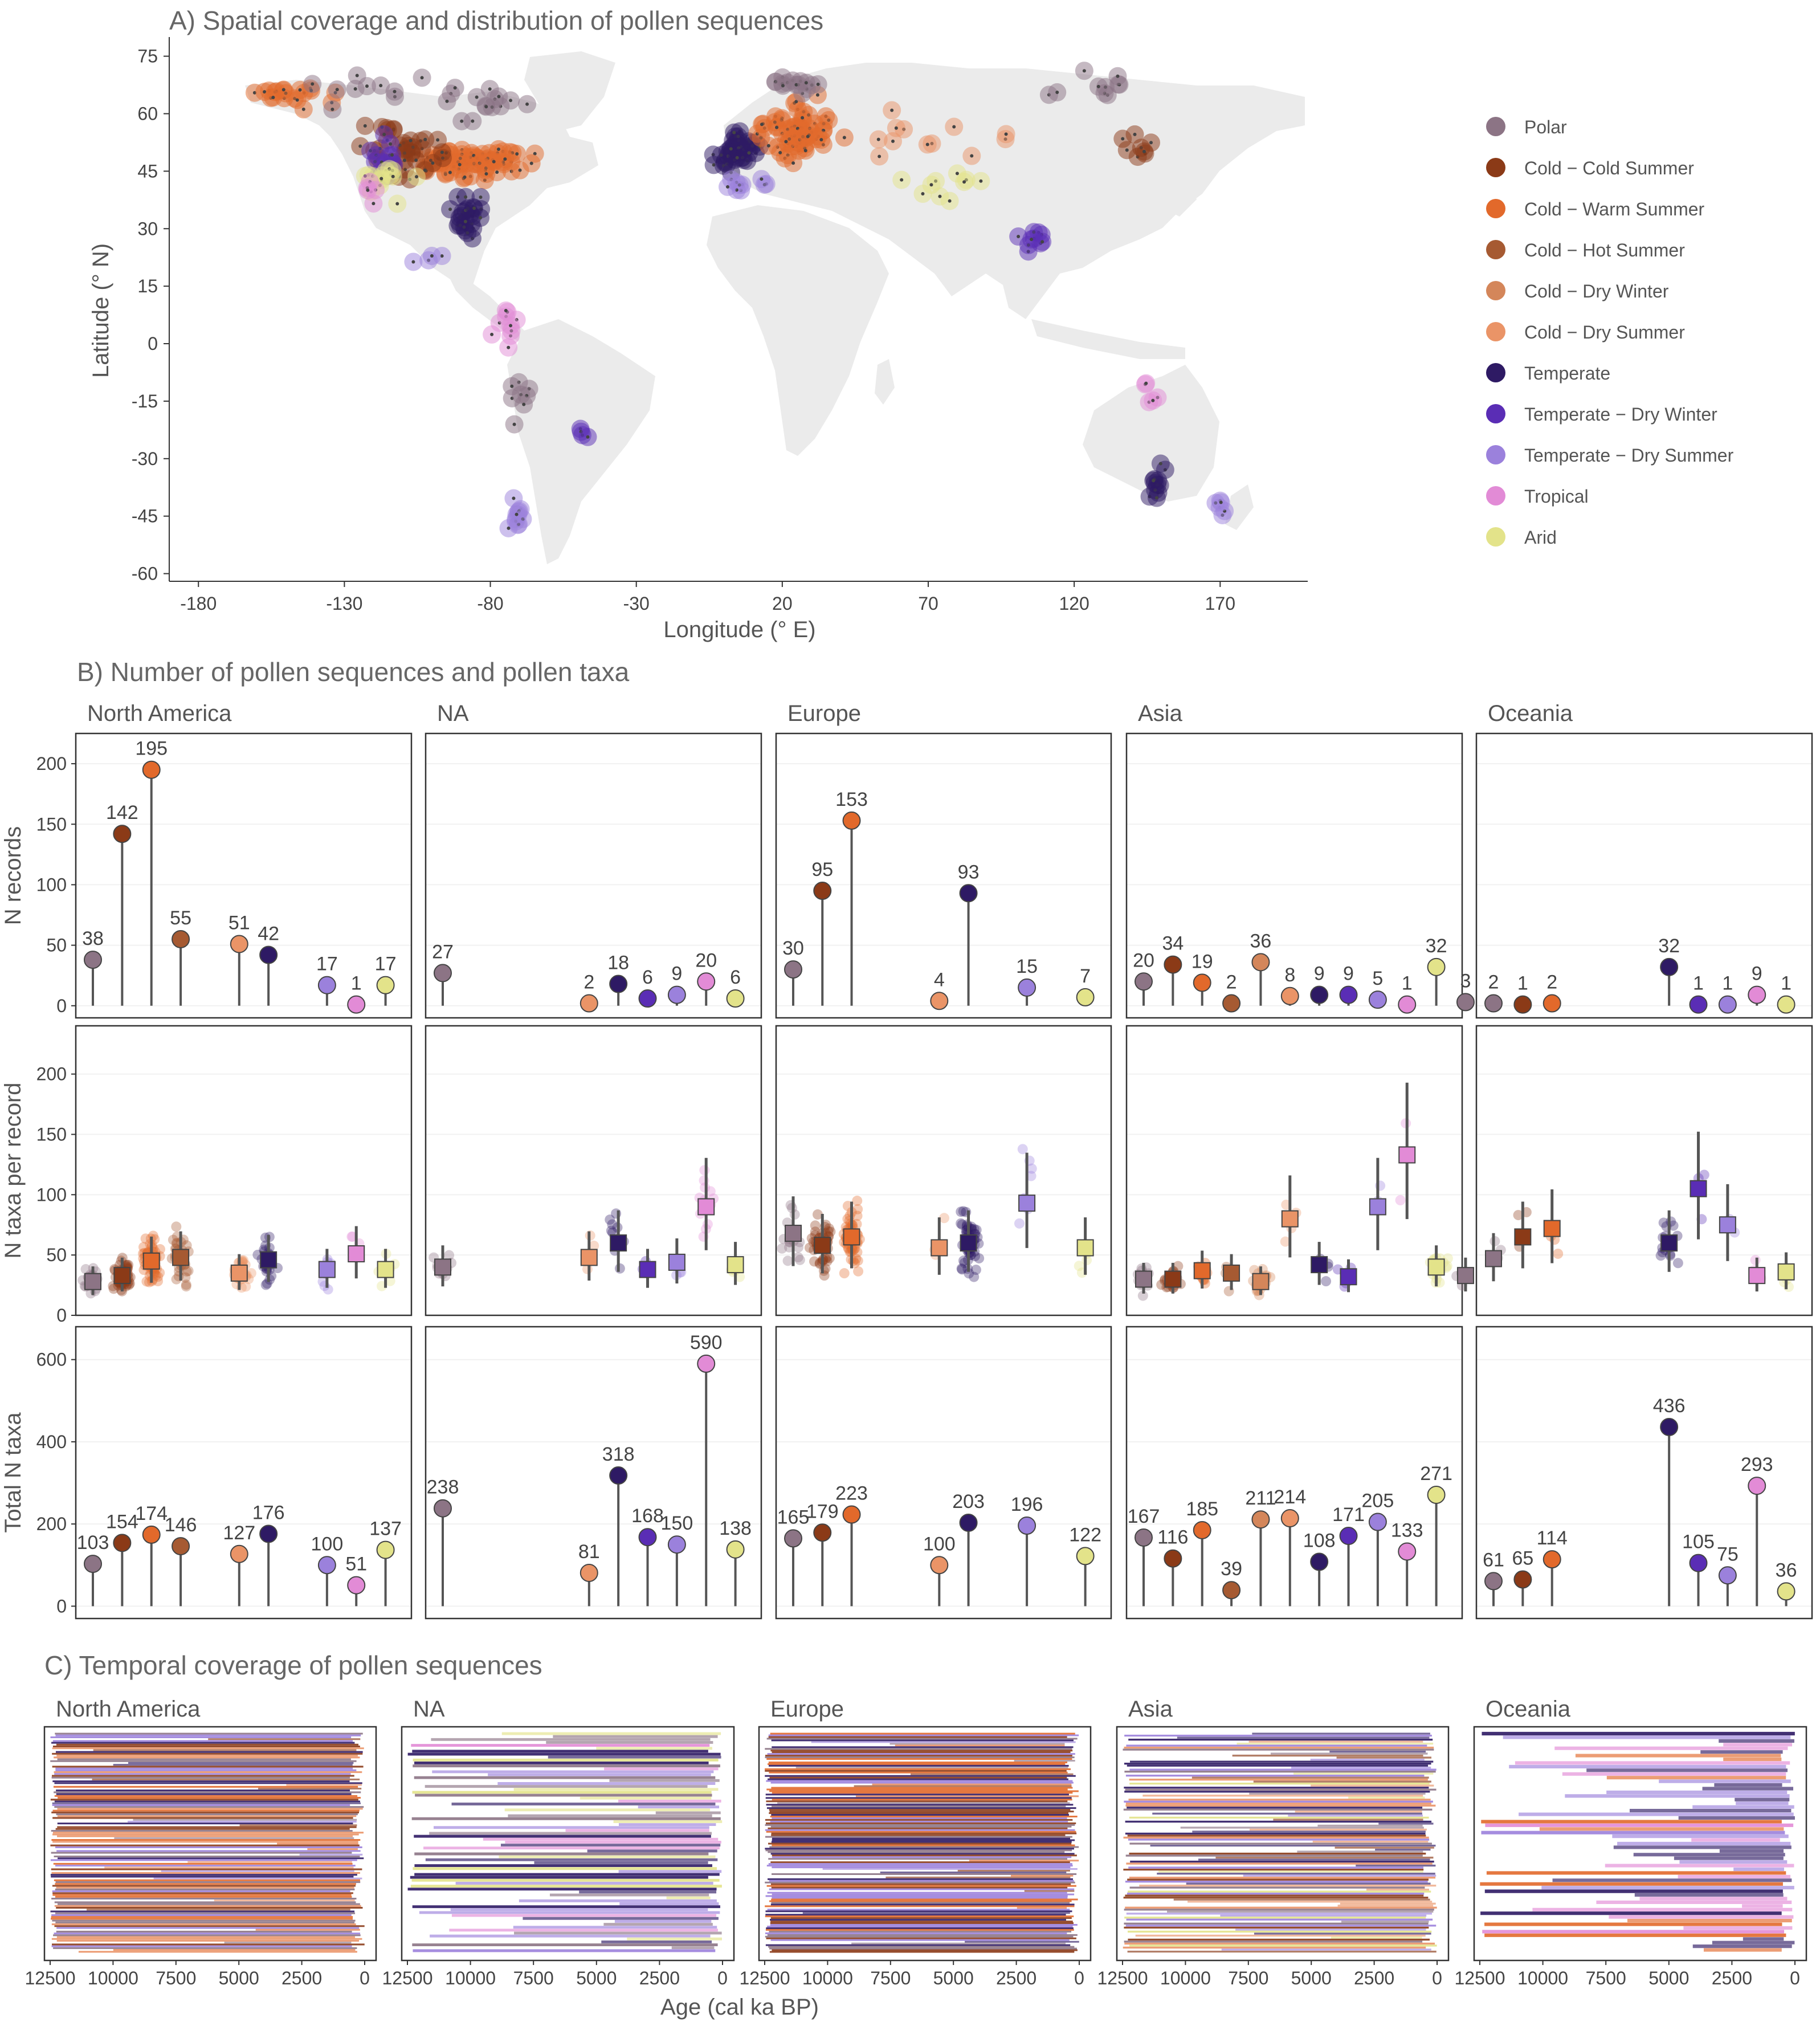 The width and height of the screenshot is (1820, 2022). Describe the element at coordinates (239, 1978) in the screenshot. I see `x-tick-label: 5000` at that location.